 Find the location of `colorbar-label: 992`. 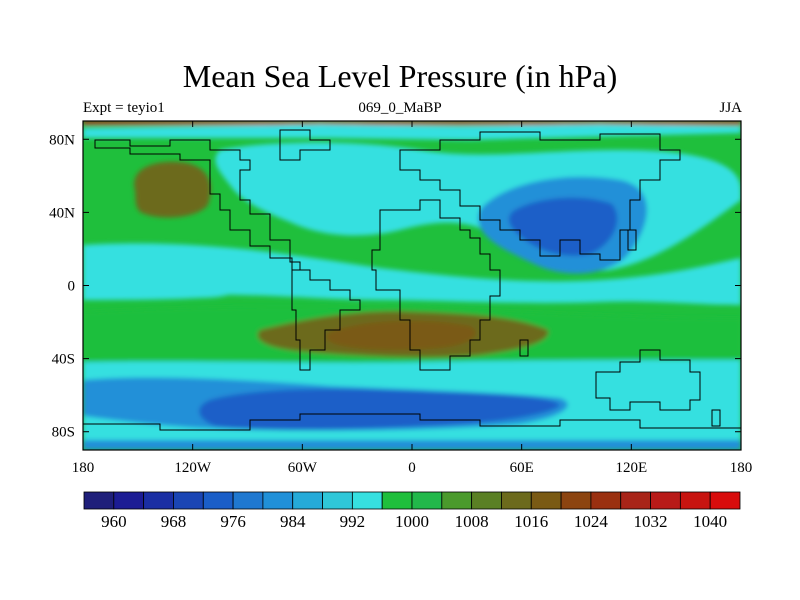

colorbar-label: 992 is located at coordinates (353, 521).